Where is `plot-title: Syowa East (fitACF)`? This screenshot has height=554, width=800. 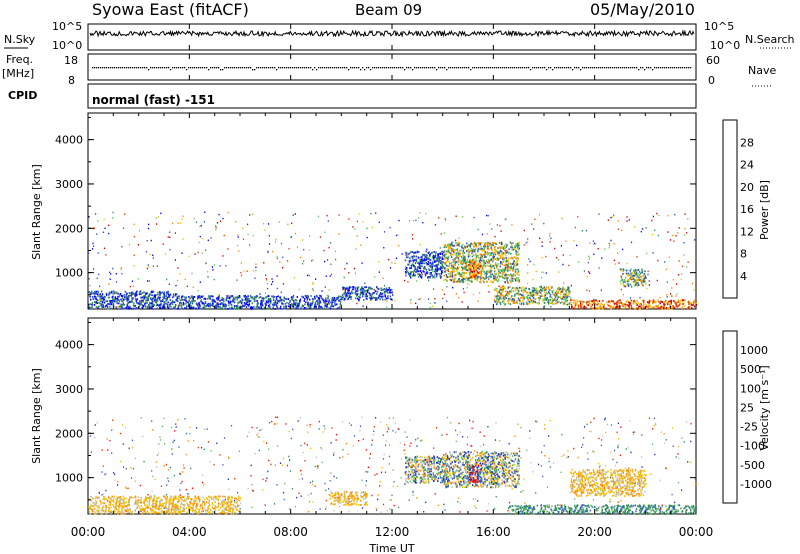
plot-title: Syowa East (fitACF) is located at coordinates (170, 9).